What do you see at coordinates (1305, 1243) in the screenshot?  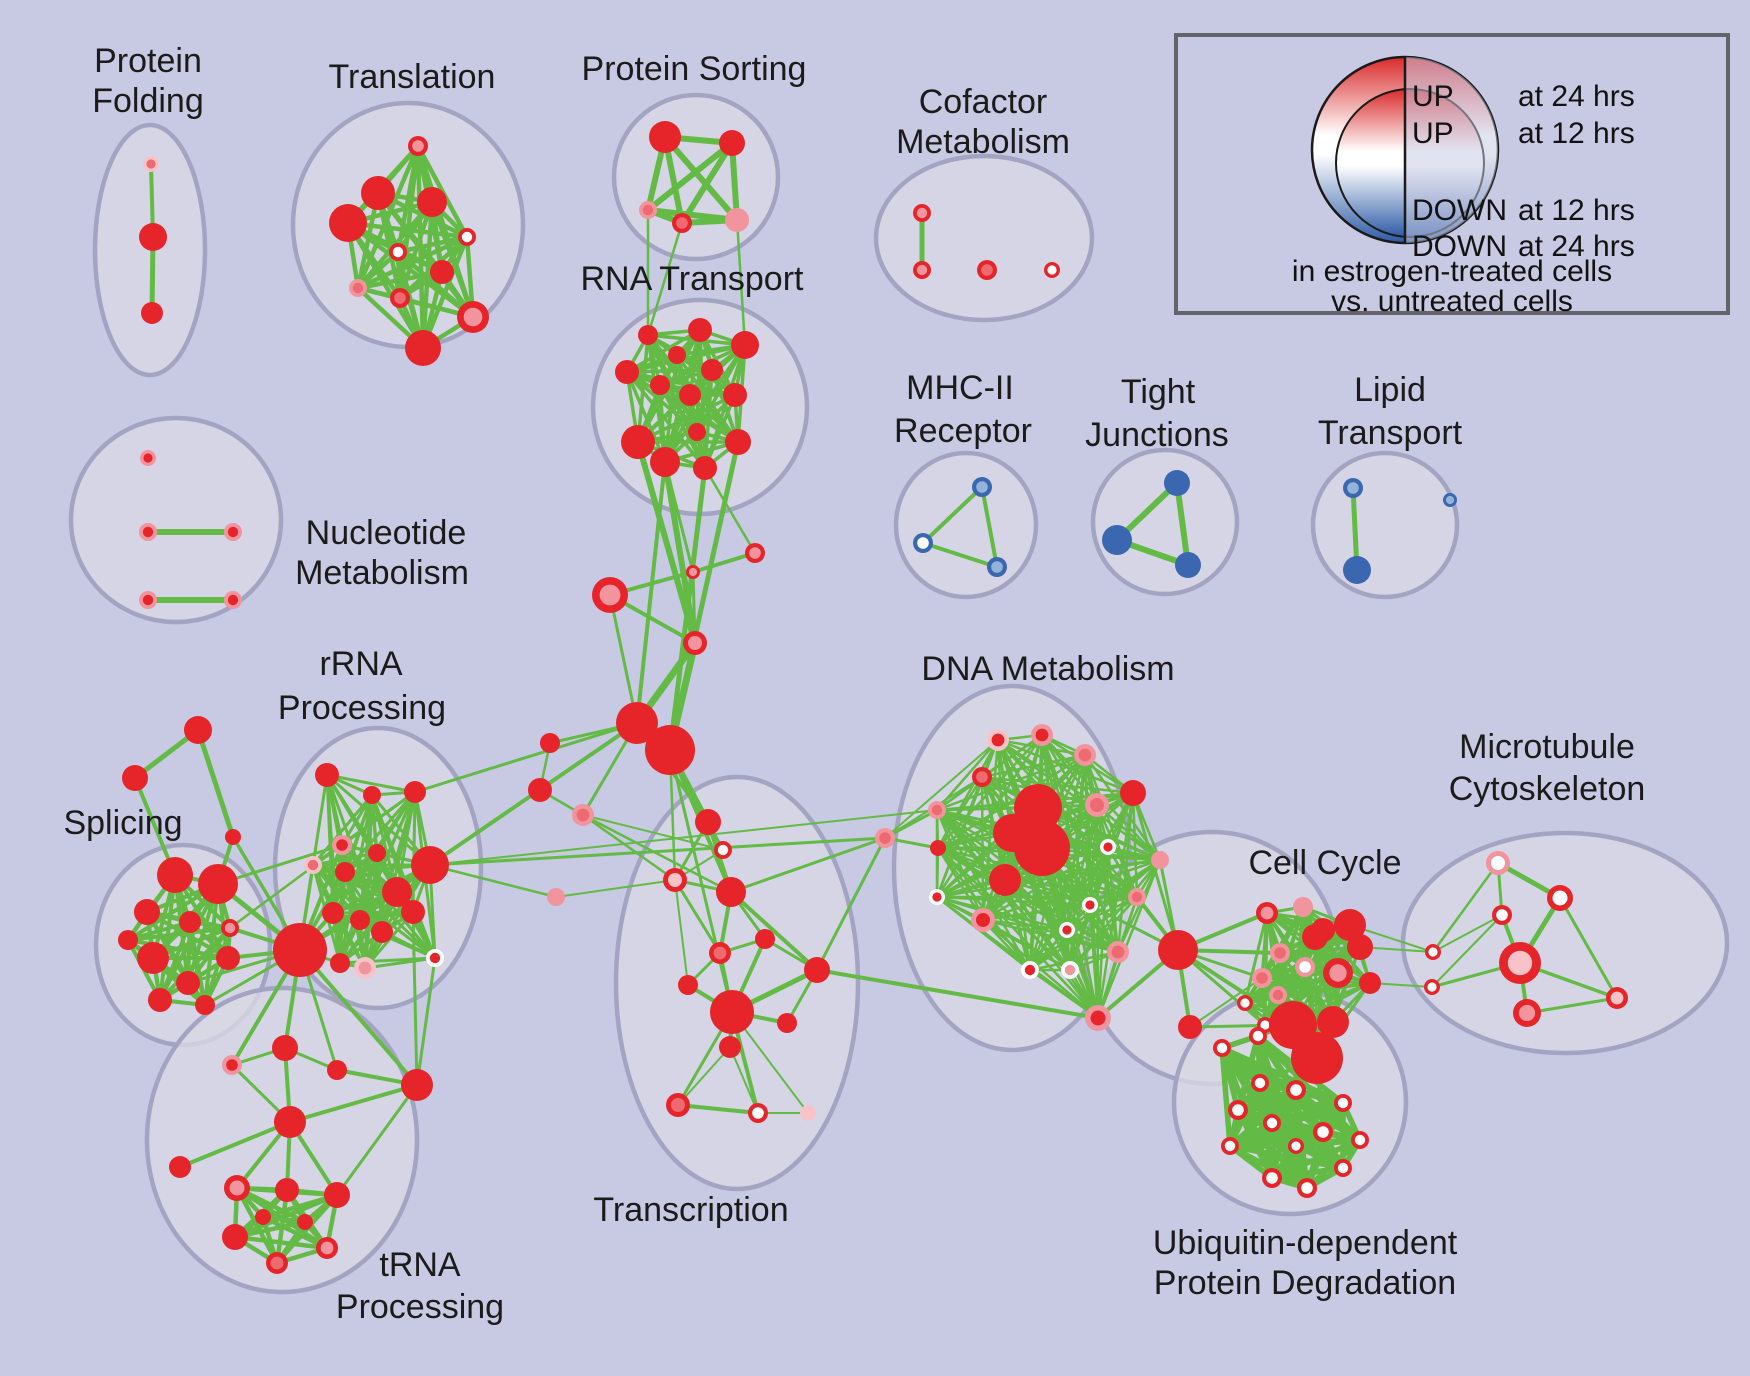 I see `cluster-label: Ubiquitin-dependent` at bounding box center [1305, 1243].